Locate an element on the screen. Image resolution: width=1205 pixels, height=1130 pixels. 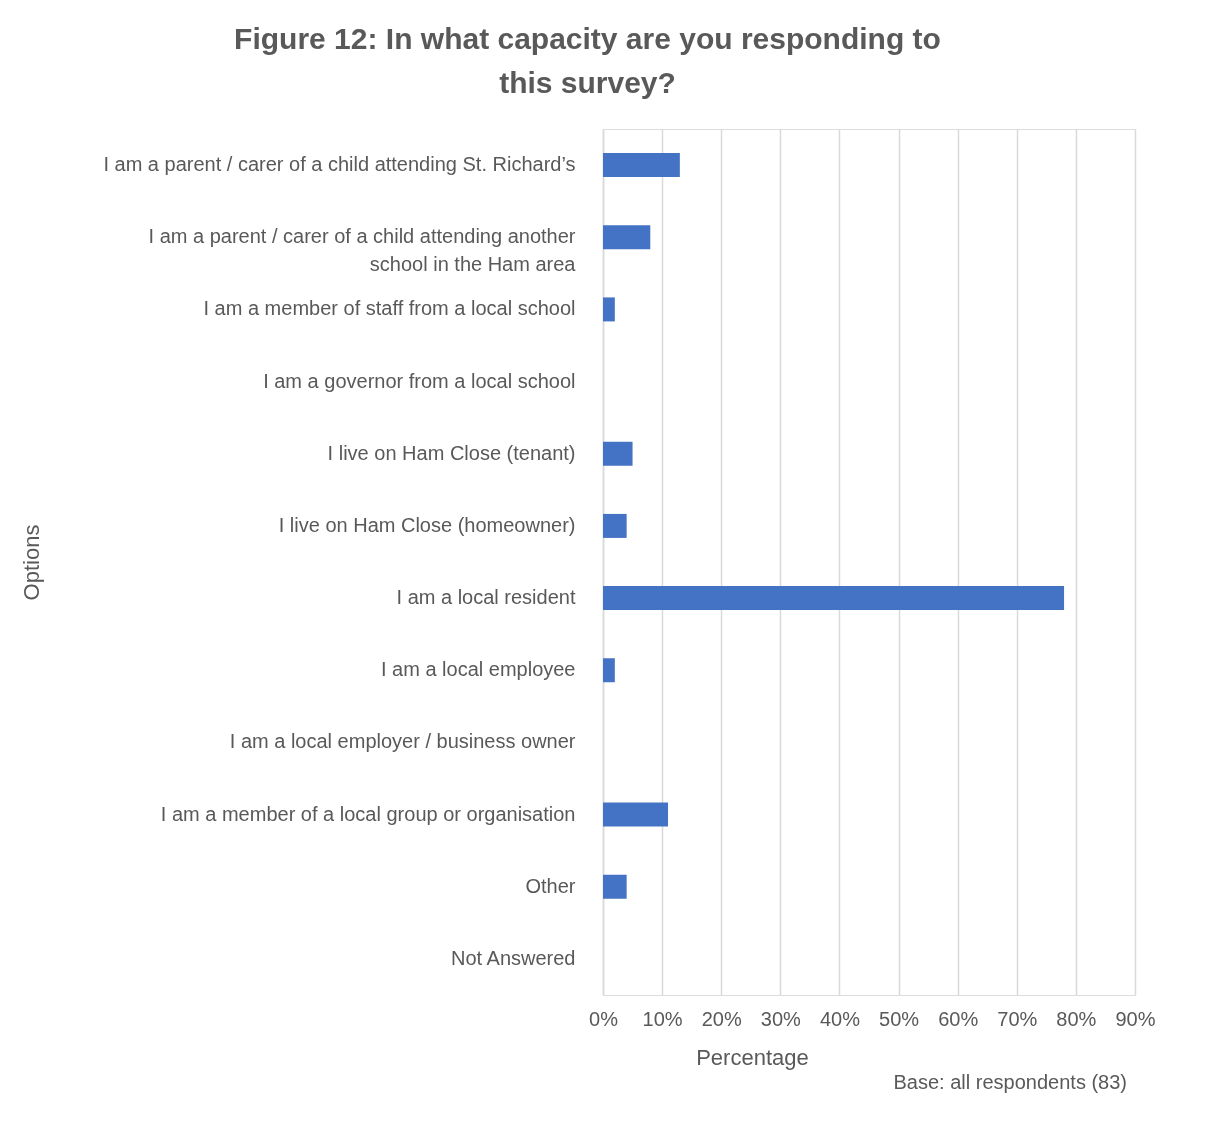
x-tick-label: 20% is located at coordinates (721, 1018).